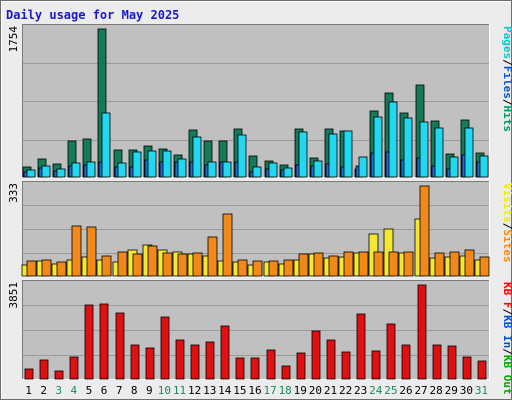 This screenshot has width=512, height=400. Describe the element at coordinates (376, 390) in the screenshot. I see `x-tick-label: 24` at that location.